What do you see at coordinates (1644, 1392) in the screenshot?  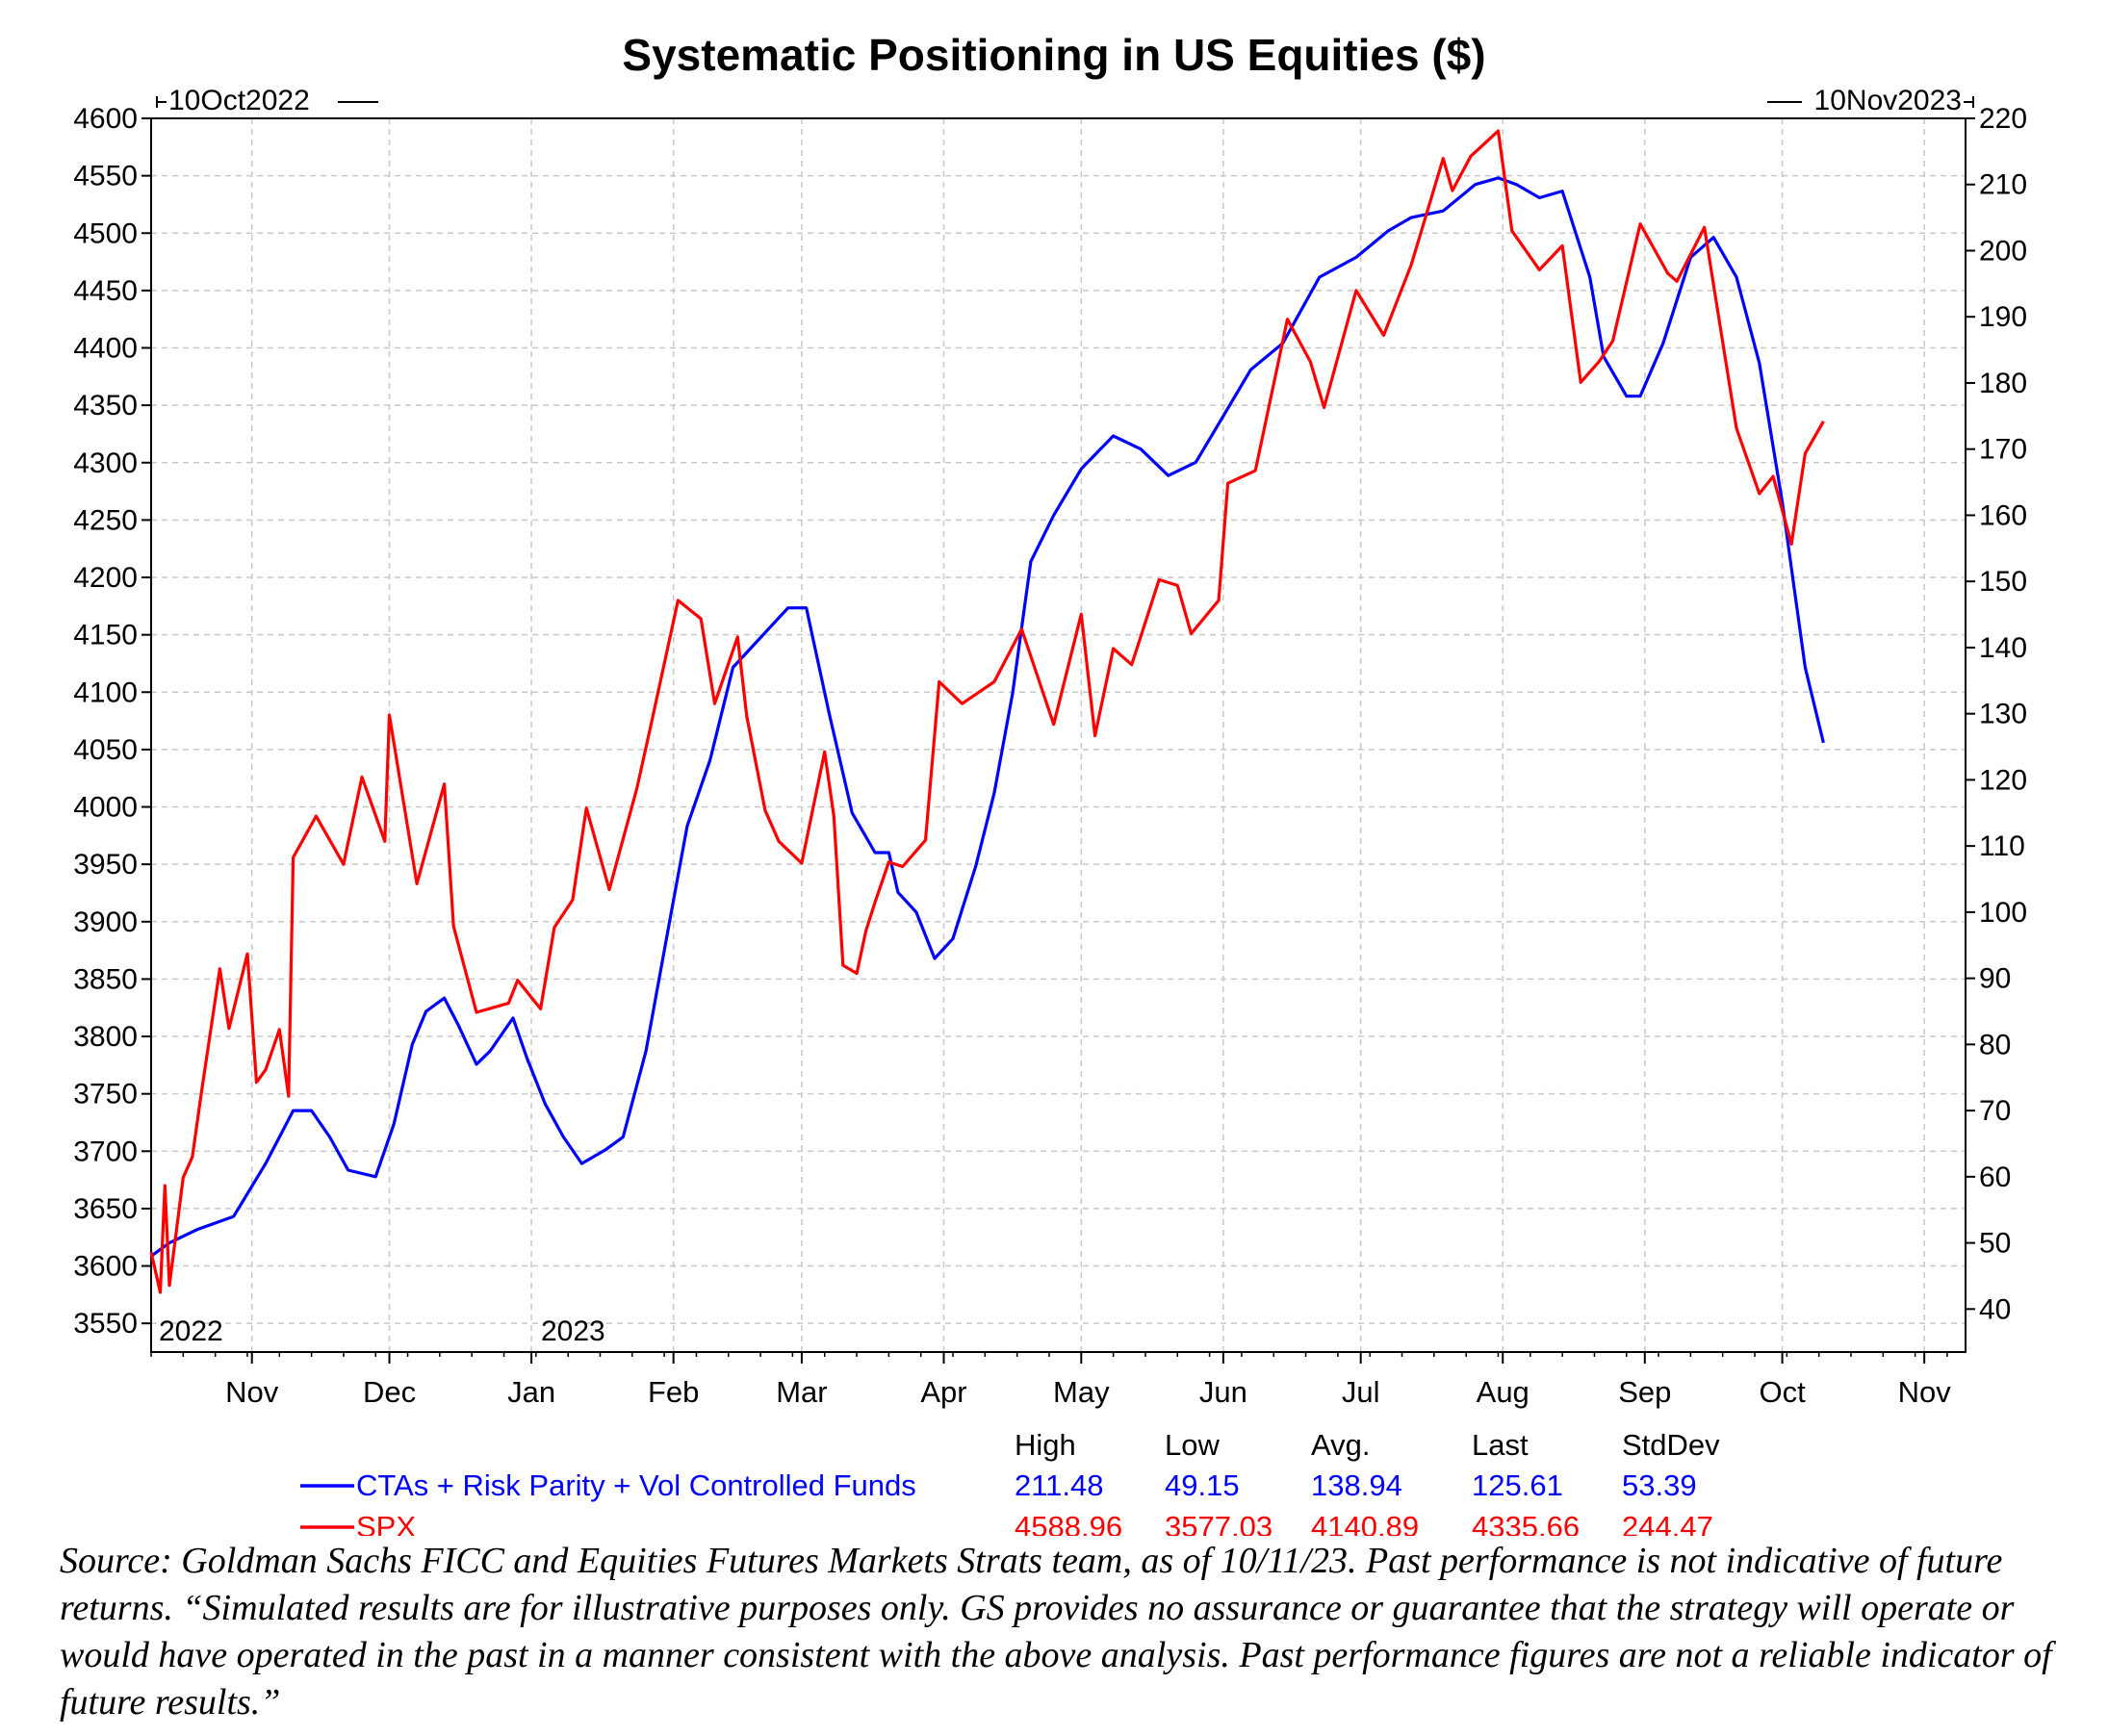 I see `x-tick-label: Sep` at bounding box center [1644, 1392].